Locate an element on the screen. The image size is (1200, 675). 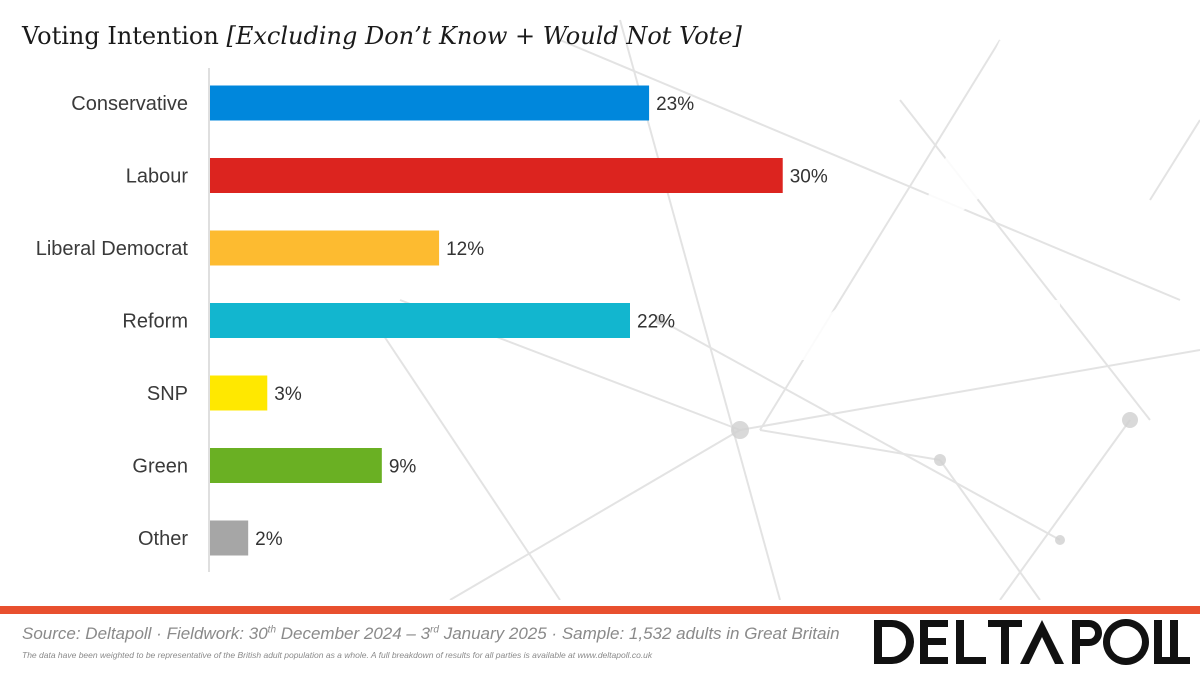
footer-accent-bar is located at coordinates (600, 610).